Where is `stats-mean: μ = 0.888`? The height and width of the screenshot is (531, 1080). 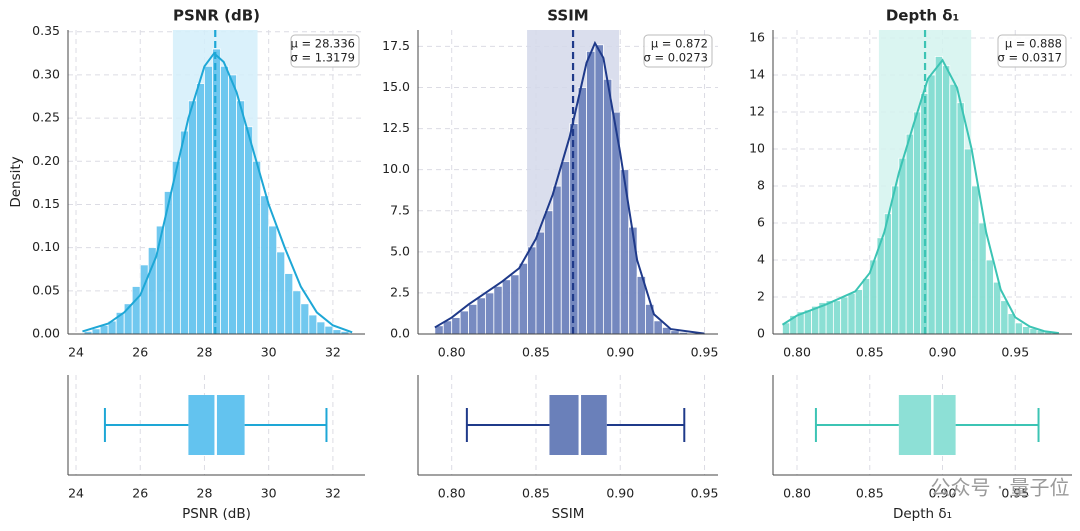
stats-mean: μ = 0.888 is located at coordinates (1033, 44).